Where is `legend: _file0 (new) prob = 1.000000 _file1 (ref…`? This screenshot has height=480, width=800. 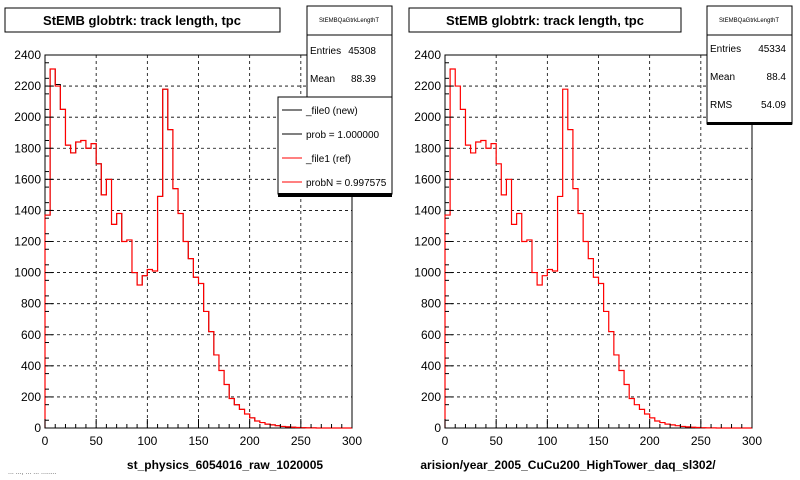 legend: _file0 (new) prob = 1.000000 _file1 (ref… is located at coordinates (335, 146).